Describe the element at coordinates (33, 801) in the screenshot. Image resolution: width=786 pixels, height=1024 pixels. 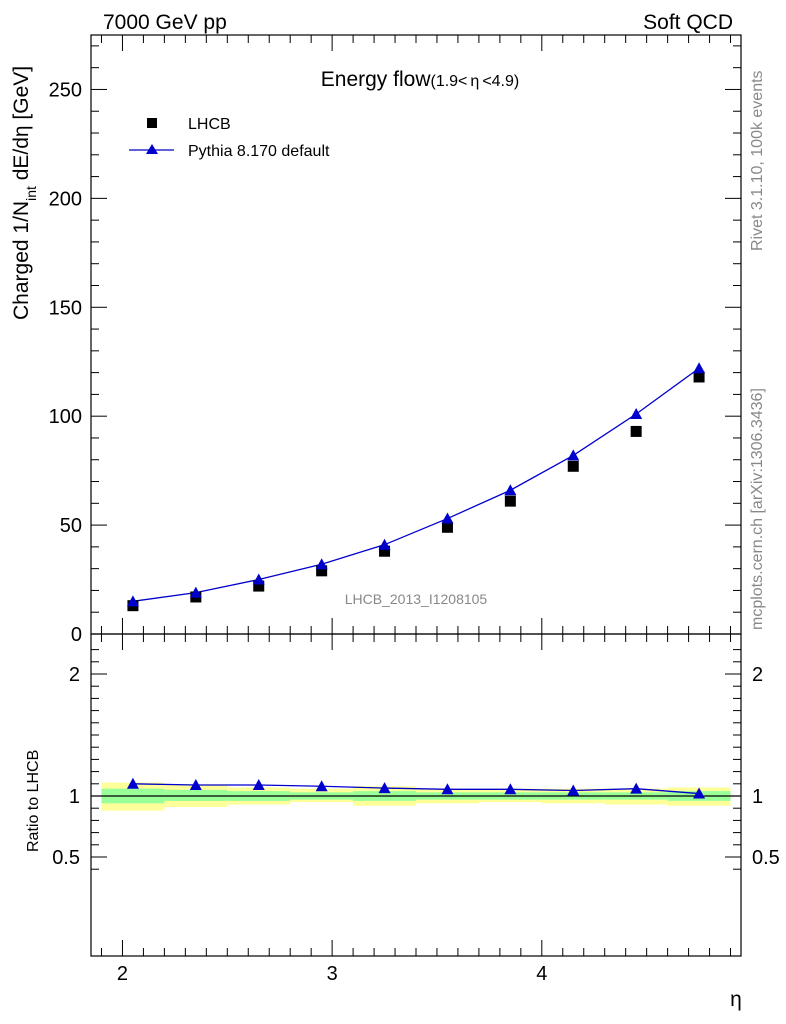
I see `ratio-y-label: Ratio to LHCB` at that location.